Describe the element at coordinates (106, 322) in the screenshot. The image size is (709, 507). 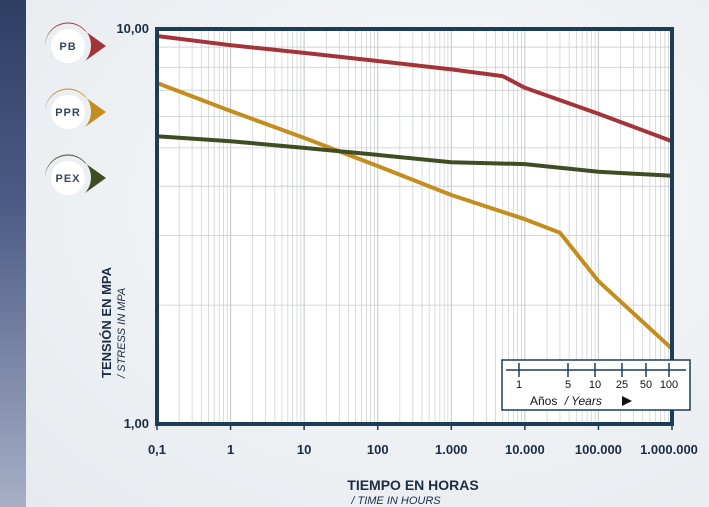
I see `y-axis-label: TENSIÓN EN MPA` at that location.